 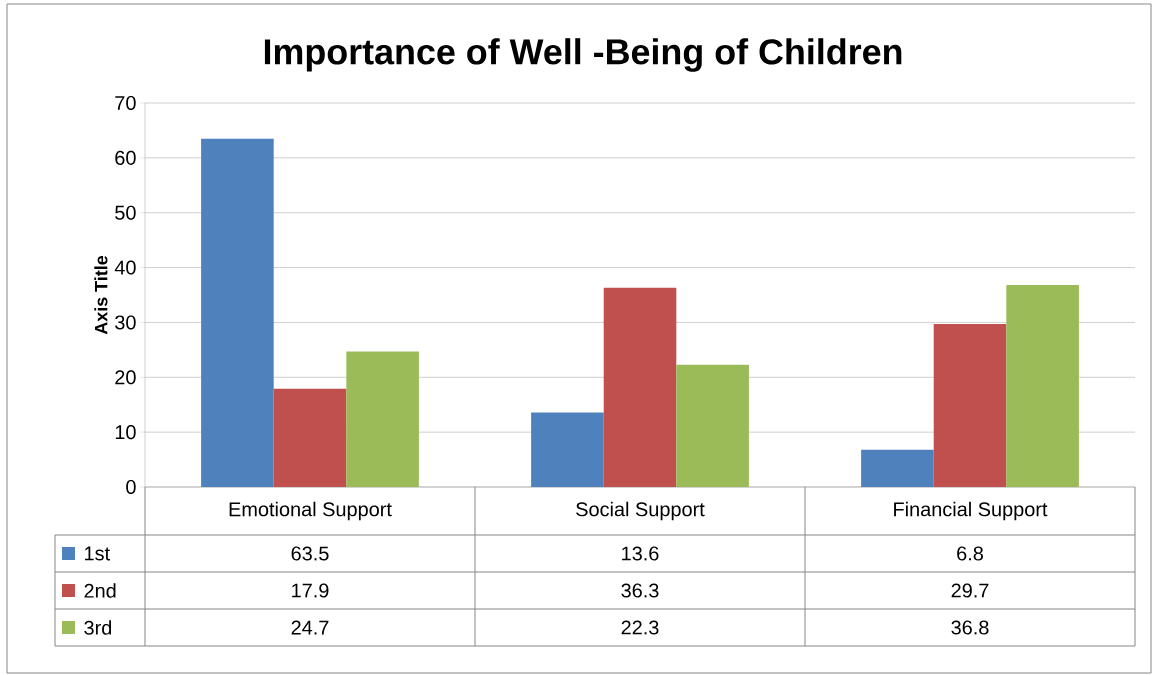 What do you see at coordinates (640, 627) in the screenshot?
I see `data-label: 22.3` at bounding box center [640, 627].